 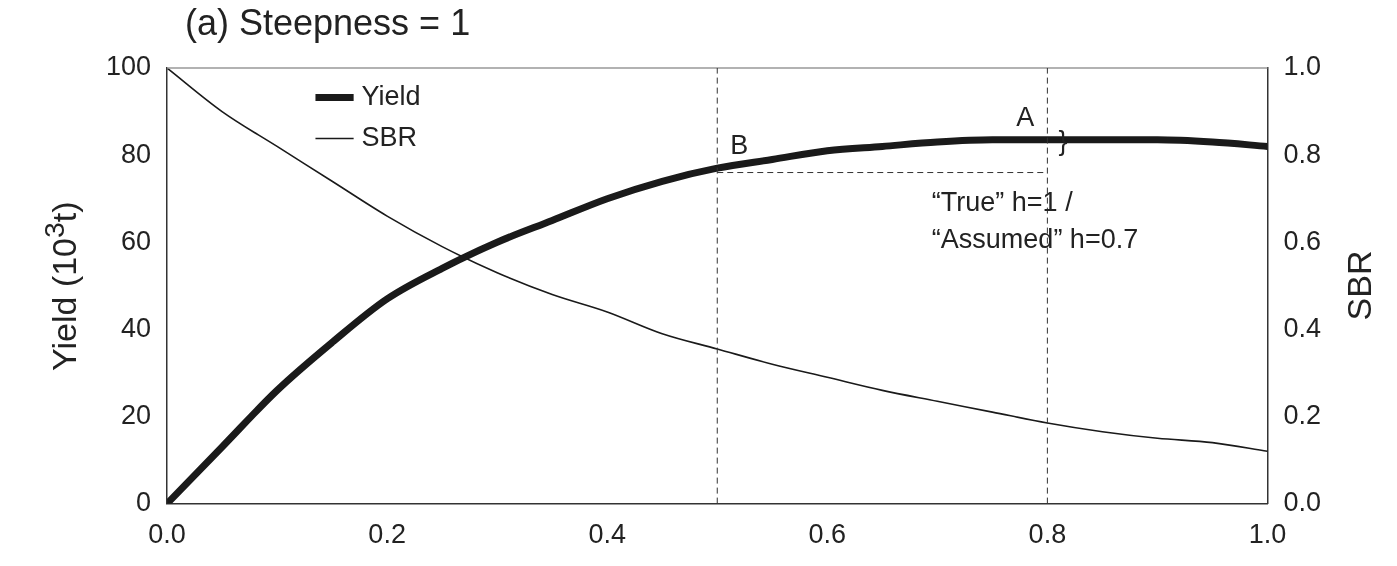 I want to click on legend-label: Yield, so click(x=391, y=95).